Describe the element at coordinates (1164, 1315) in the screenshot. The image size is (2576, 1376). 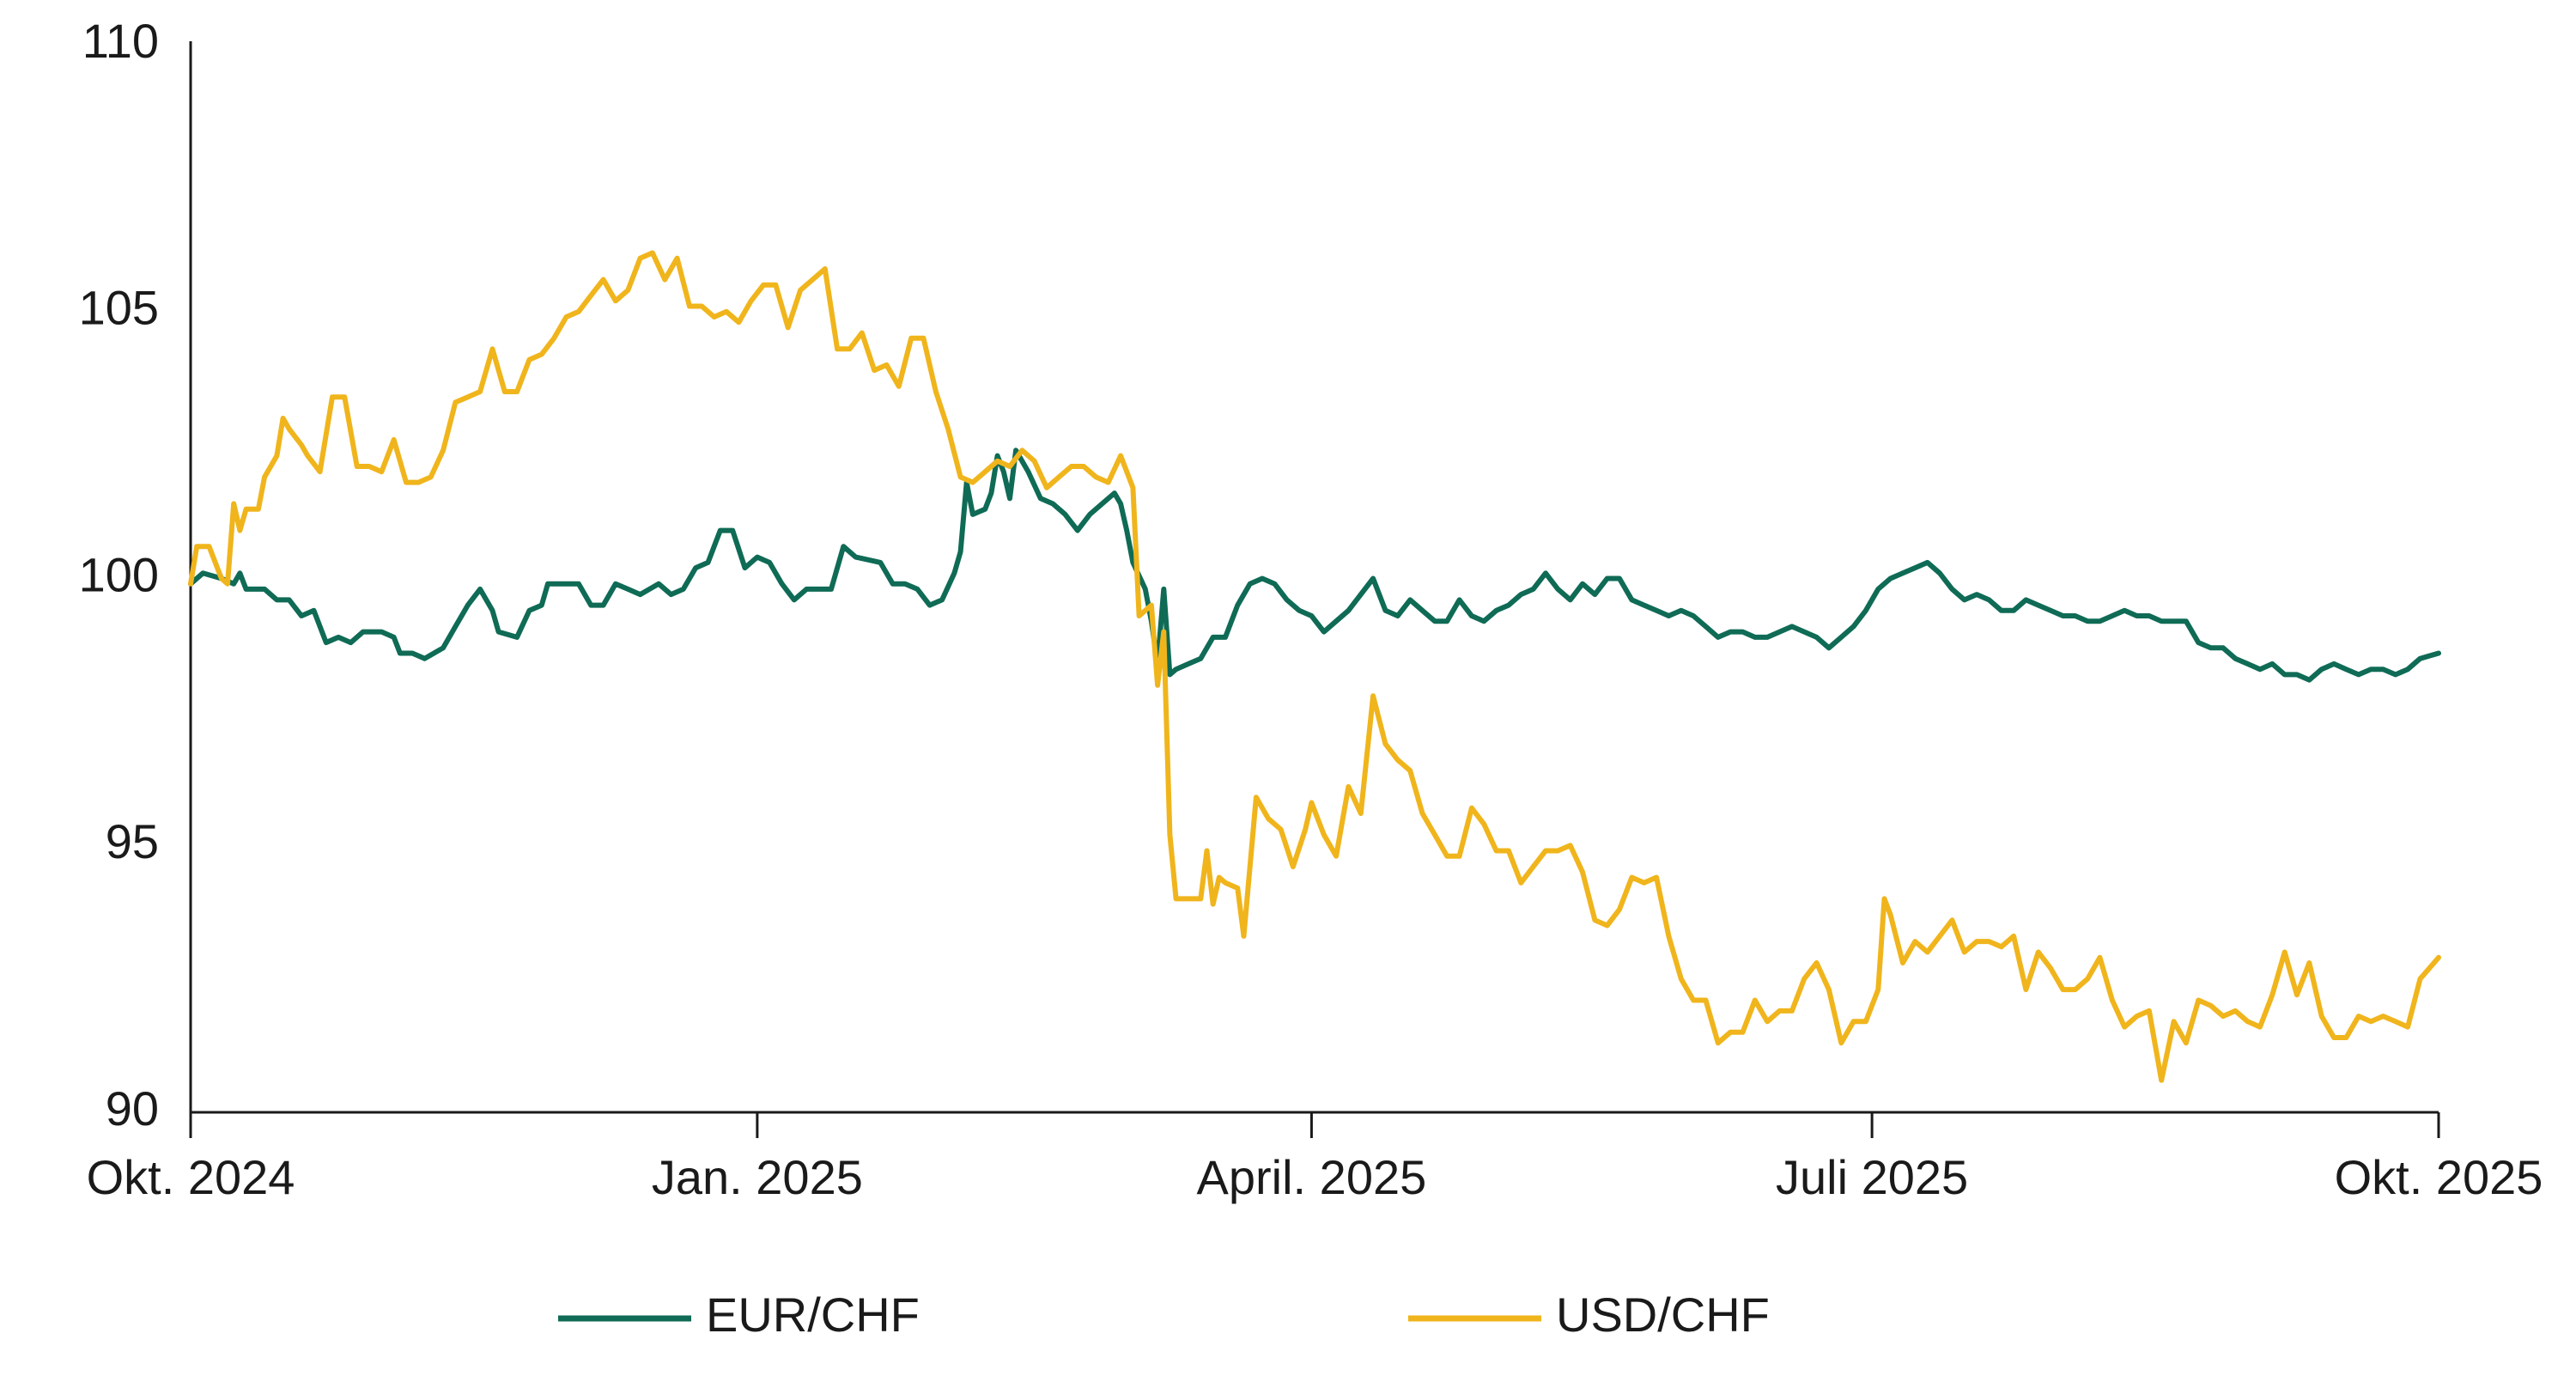
I see `legend: EUR/CHF USD/CHF` at that location.